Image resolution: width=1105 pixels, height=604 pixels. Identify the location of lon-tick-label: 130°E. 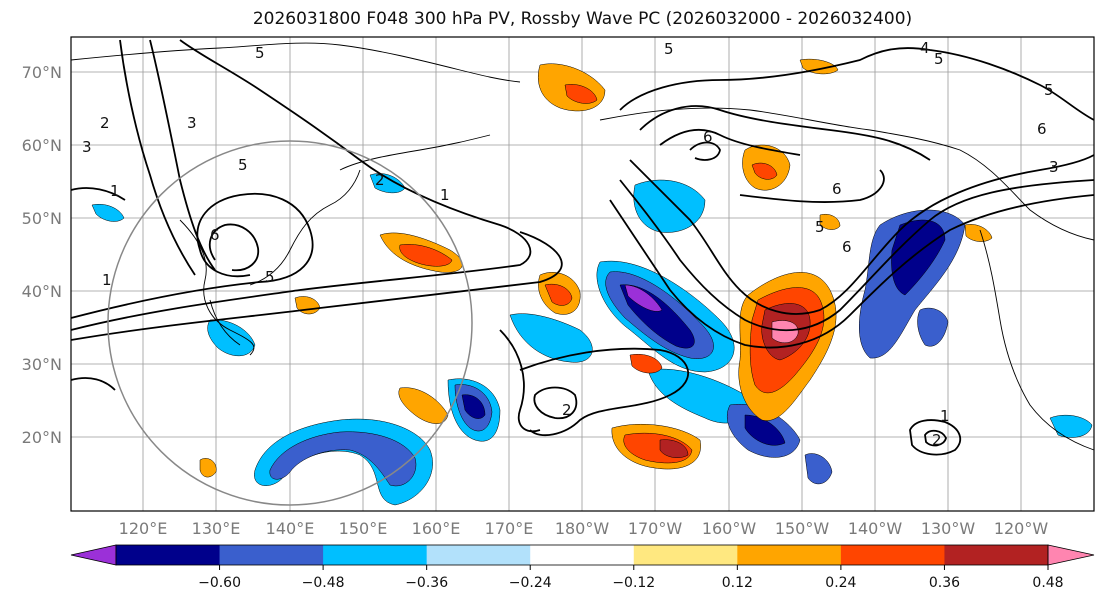
(216, 528).